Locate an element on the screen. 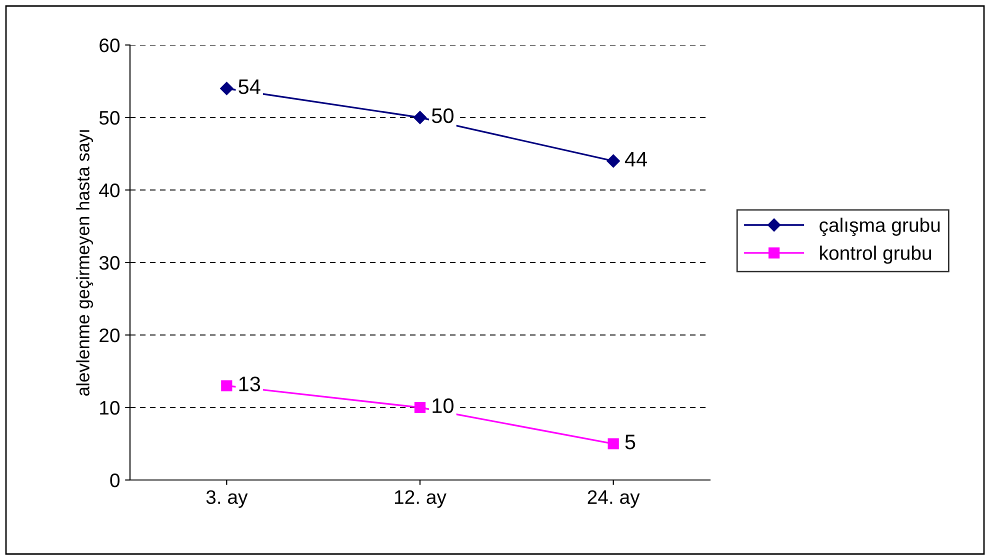 This screenshot has height=560, width=990. y-tick-label: 30 is located at coordinates (109, 263).